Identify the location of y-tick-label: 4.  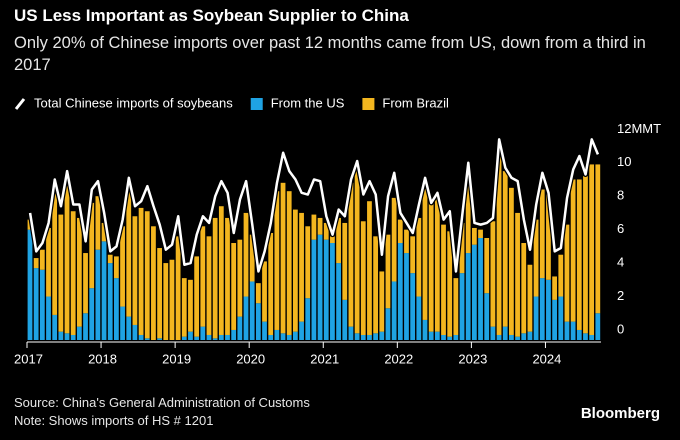
(620, 262).